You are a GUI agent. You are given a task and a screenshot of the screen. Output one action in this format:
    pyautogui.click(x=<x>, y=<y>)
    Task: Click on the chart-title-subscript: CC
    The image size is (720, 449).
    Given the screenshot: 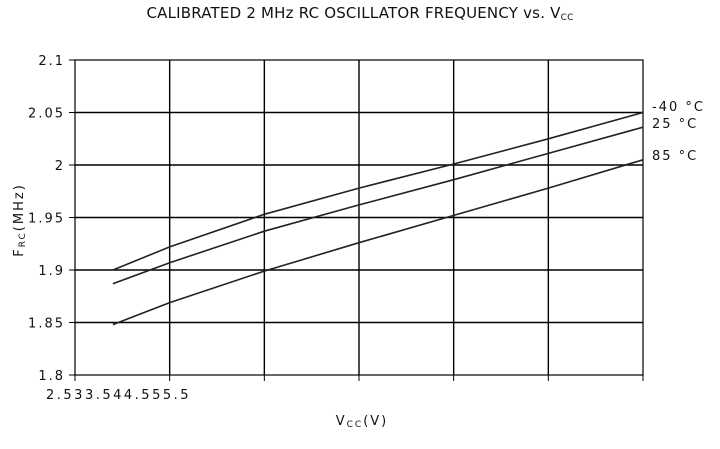 What is the action you would take?
    pyautogui.click(x=567, y=18)
    